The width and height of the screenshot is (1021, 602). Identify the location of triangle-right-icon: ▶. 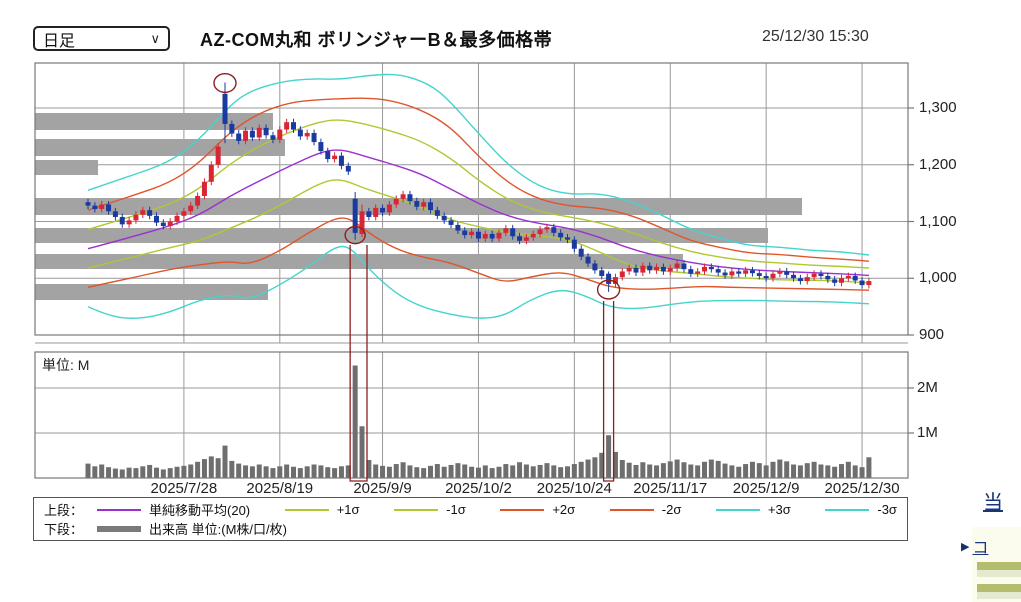
(965, 546).